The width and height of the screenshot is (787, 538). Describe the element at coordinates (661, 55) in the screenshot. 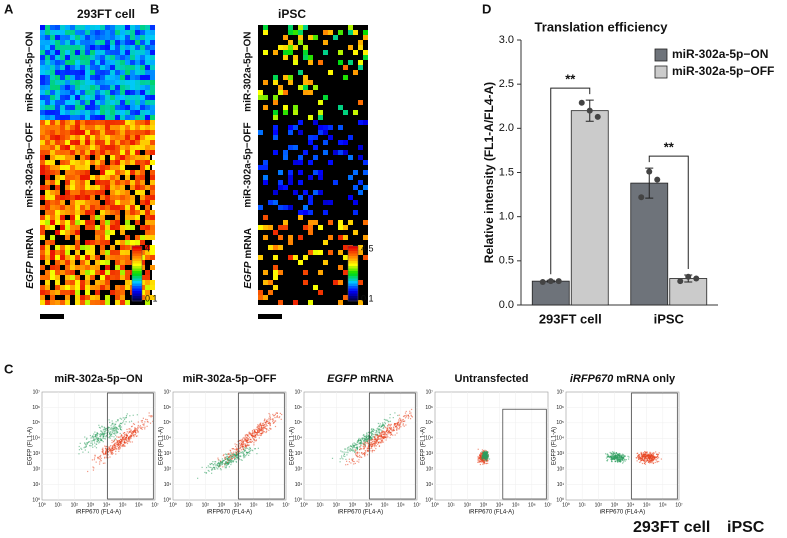

I see `legend-swatch` at that location.